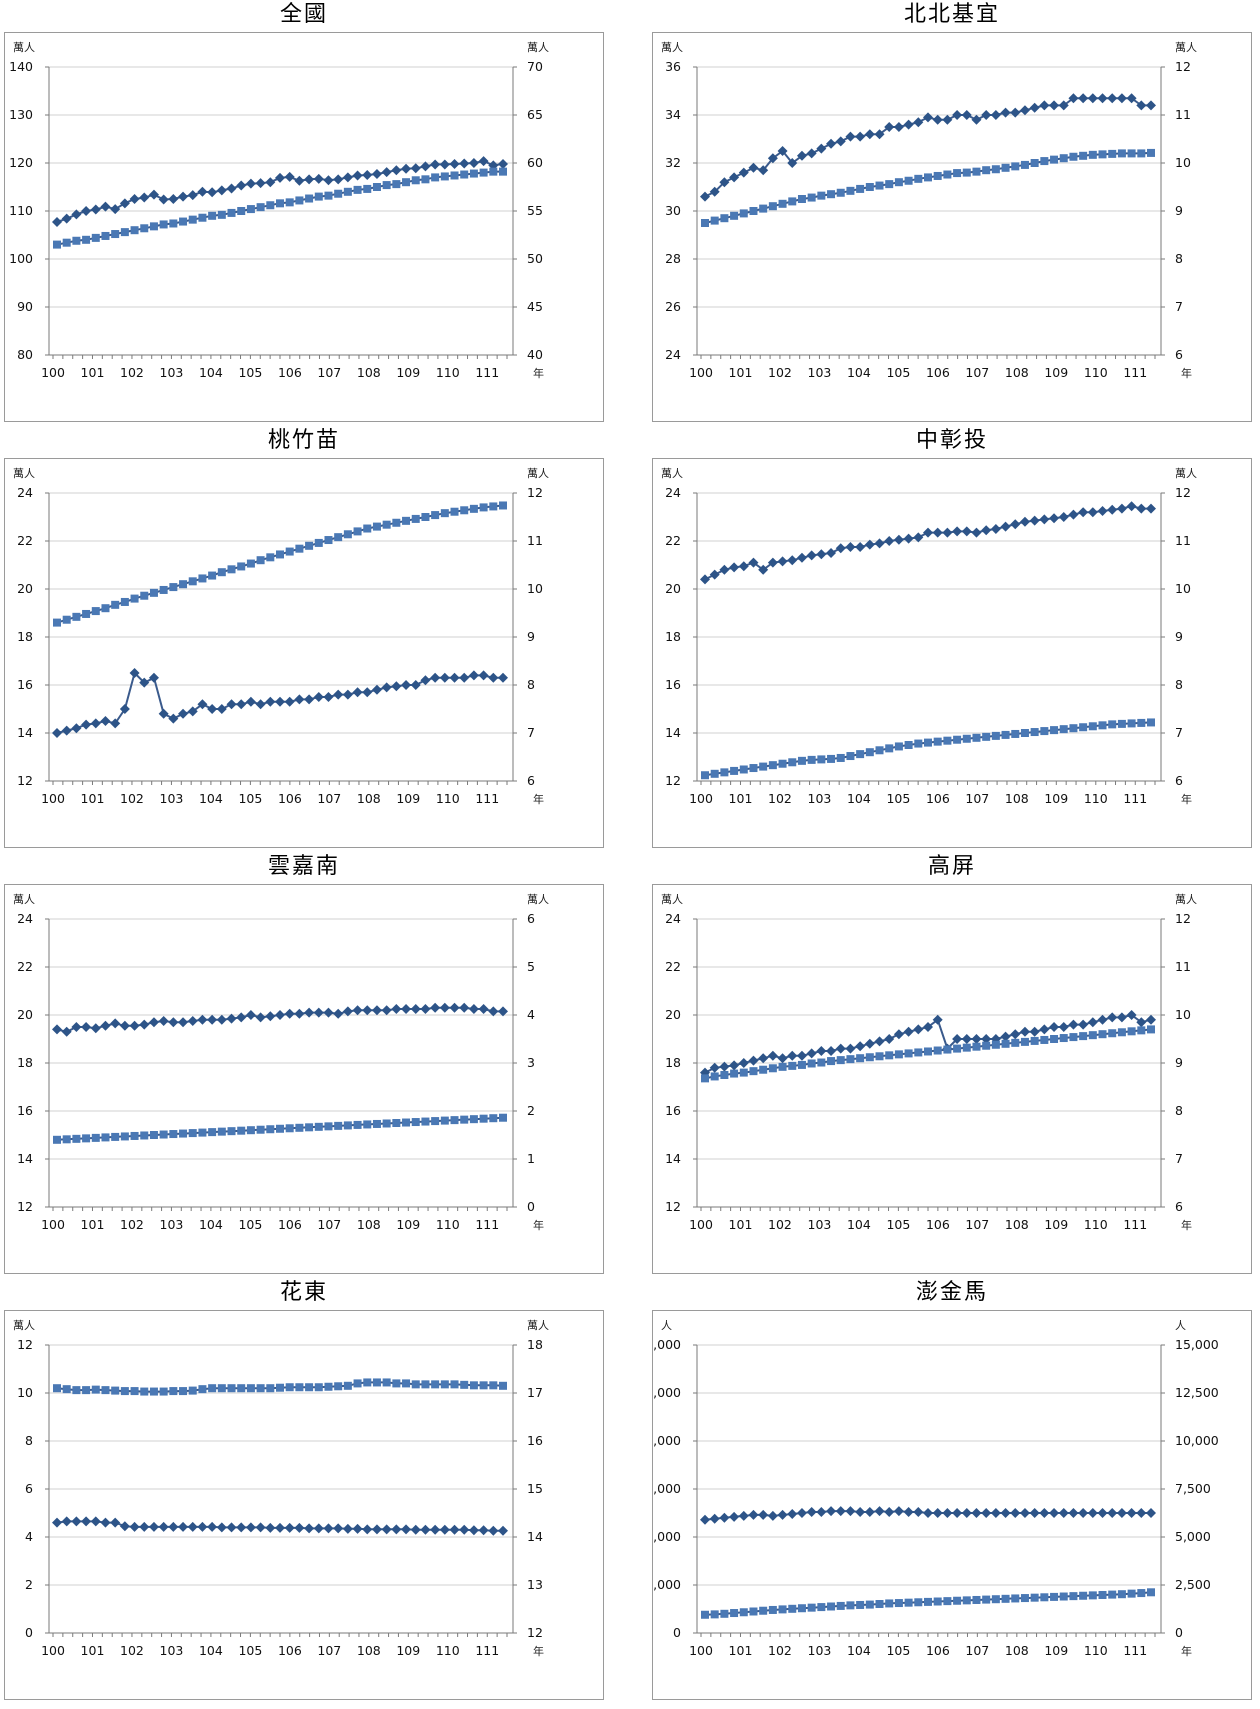 Image resolution: width=1260 pixels, height=1709 pixels. I want to click on left-tick-label: 100, so click(21, 258).